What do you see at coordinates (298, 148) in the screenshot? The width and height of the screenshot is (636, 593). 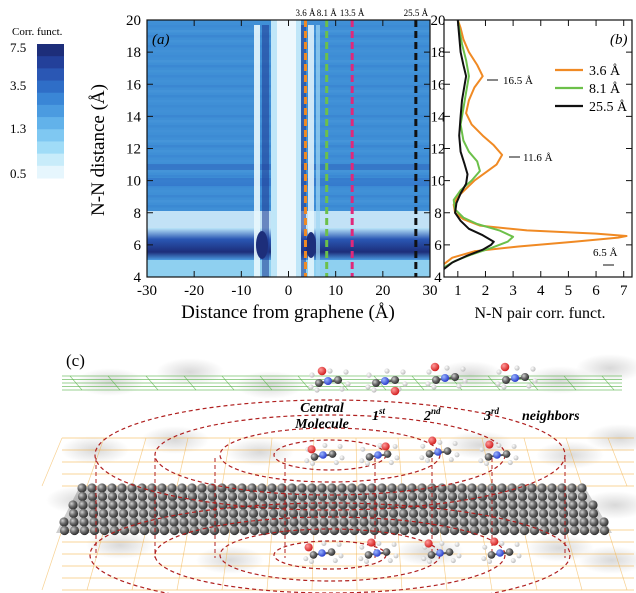 I see `gap-edge` at bounding box center [298, 148].